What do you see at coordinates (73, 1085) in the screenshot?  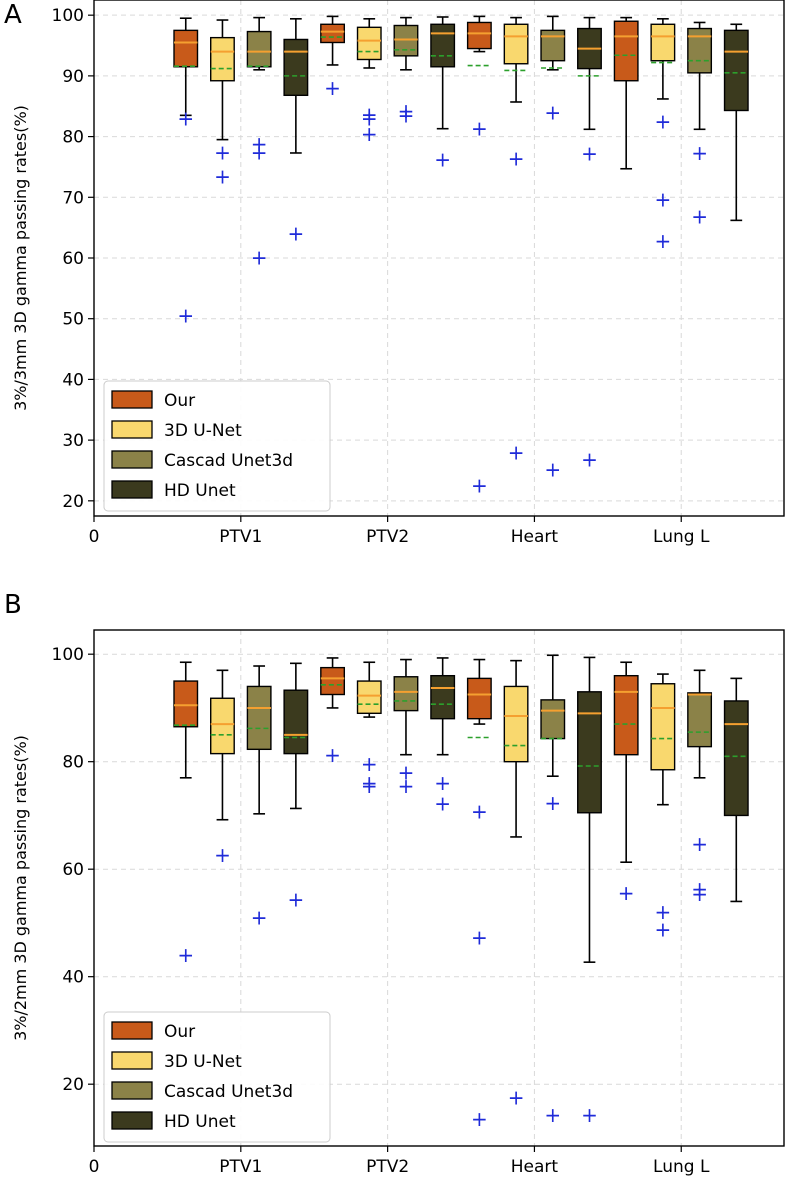 I see `y-tick-label: 20` at bounding box center [73, 1085].